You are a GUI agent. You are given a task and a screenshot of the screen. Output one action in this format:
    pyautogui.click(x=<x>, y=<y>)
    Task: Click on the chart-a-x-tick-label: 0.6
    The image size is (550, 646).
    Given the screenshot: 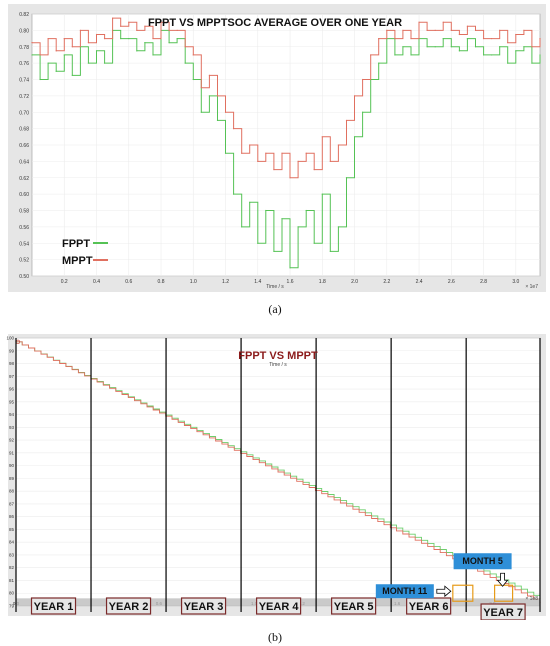 What is the action you would take?
    pyautogui.click(x=128, y=282)
    